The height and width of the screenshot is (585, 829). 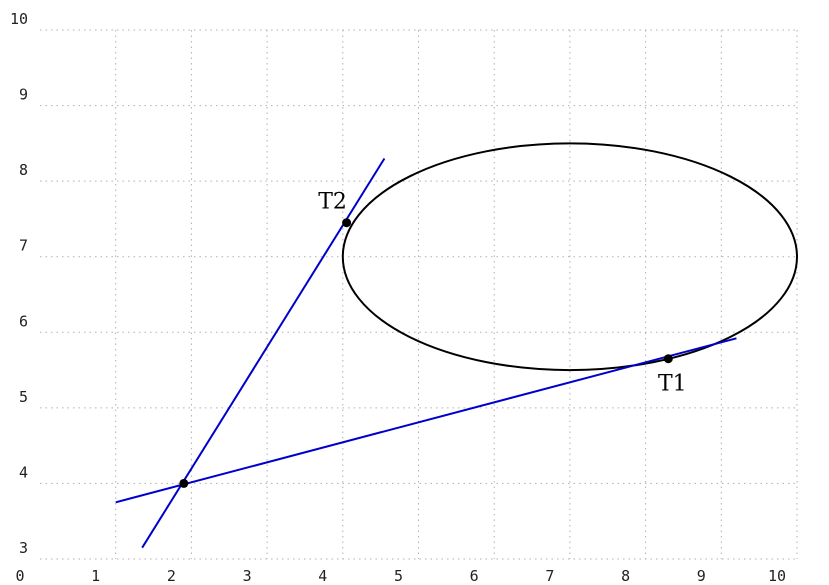 What do you see at coordinates (347, 223) in the screenshot?
I see `tangent-point-t2` at bounding box center [347, 223].